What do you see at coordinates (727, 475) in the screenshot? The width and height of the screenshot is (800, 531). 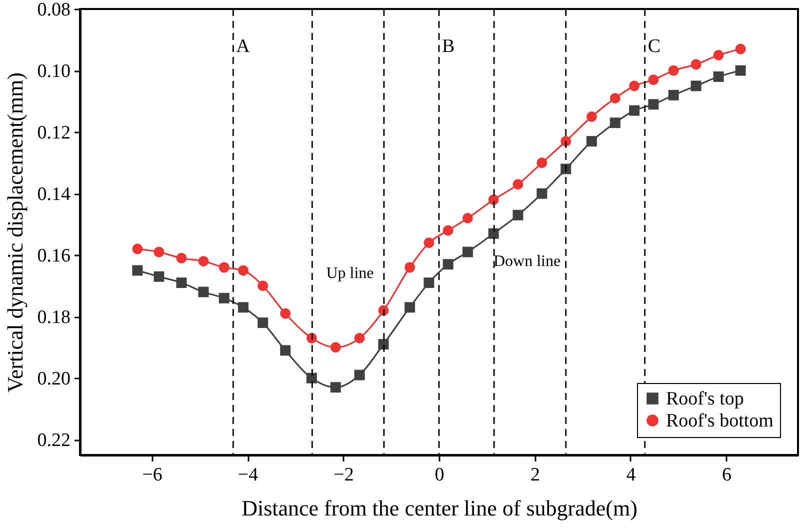 I see `x-tick-label: 6` at bounding box center [727, 475].